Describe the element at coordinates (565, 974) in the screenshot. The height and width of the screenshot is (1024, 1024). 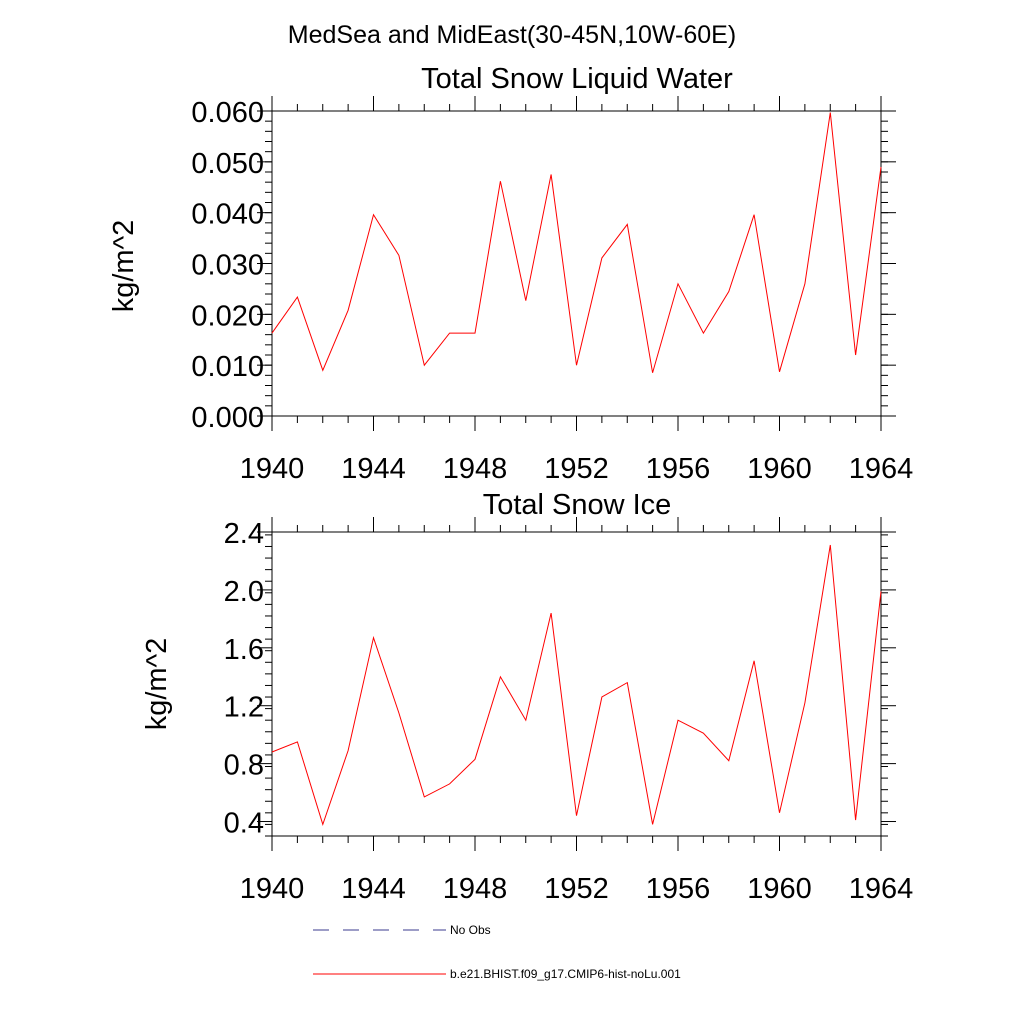
I see `legend-label-model: b.e21.BHIST.f09_g17.CMIP6-hist-noLu.001` at that location.